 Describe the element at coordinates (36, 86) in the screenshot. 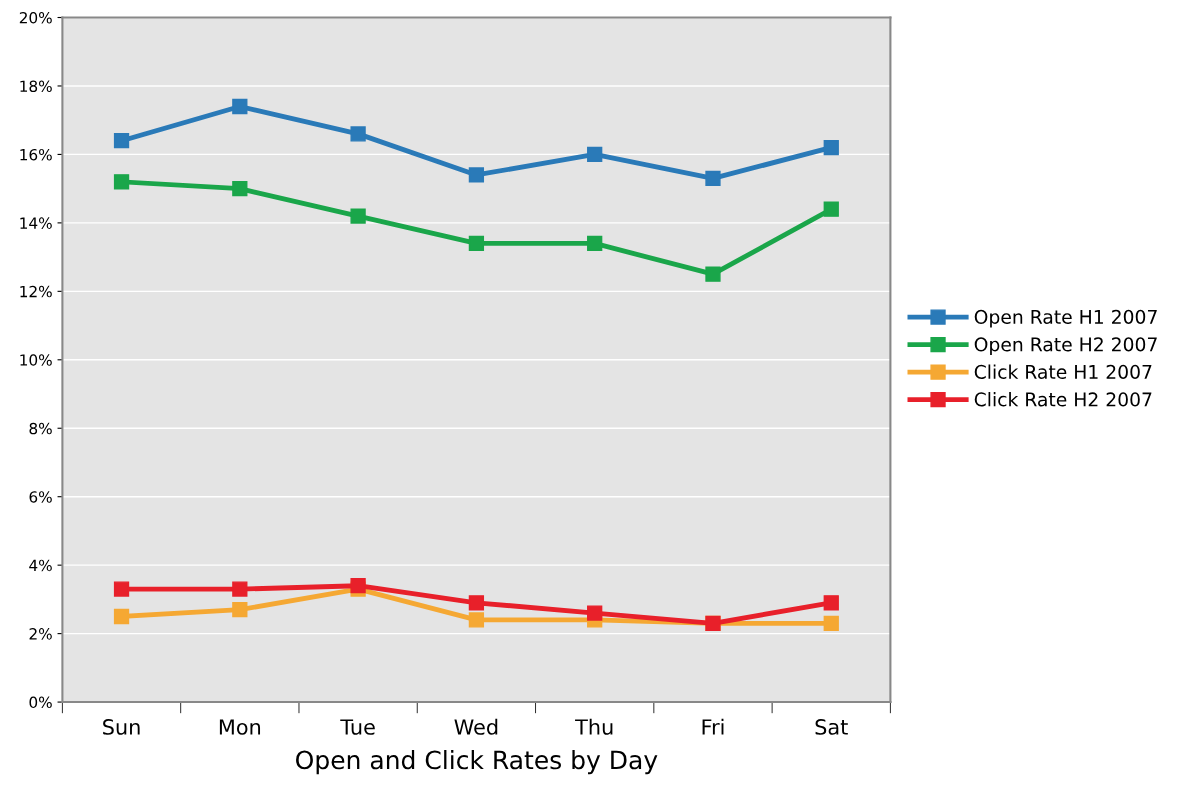

I see `y-tick-label: 18%` at that location.